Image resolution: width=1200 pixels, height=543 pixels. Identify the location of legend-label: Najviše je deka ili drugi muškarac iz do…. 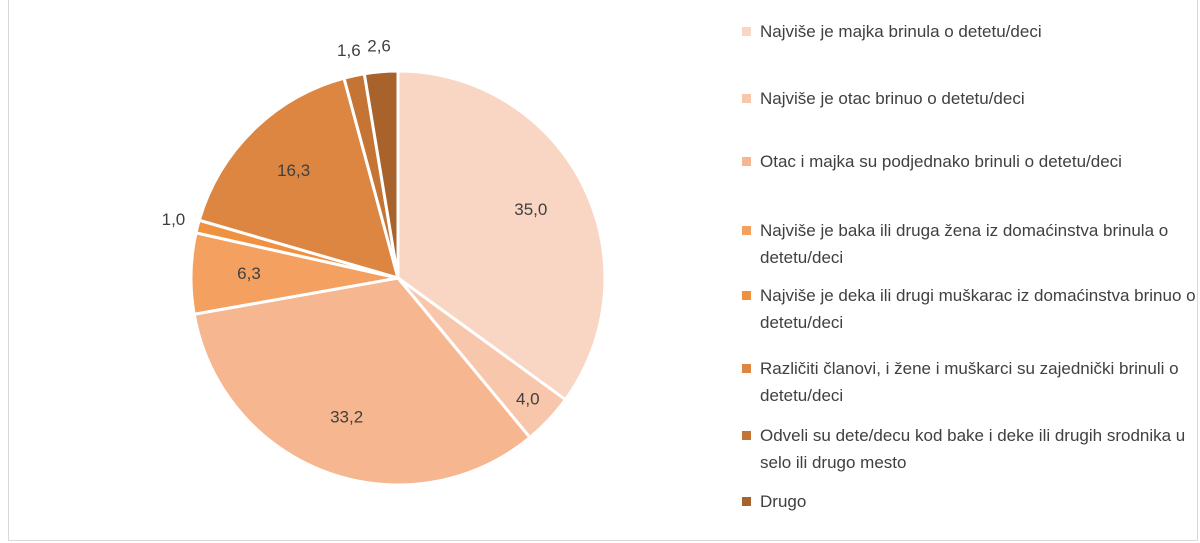
(978, 309).